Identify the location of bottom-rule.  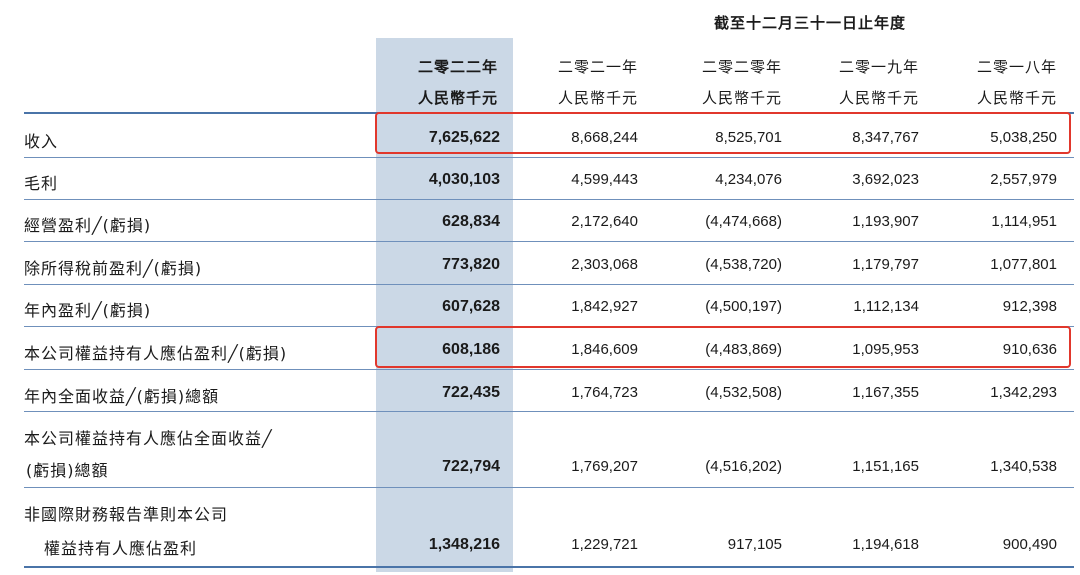
(549, 567).